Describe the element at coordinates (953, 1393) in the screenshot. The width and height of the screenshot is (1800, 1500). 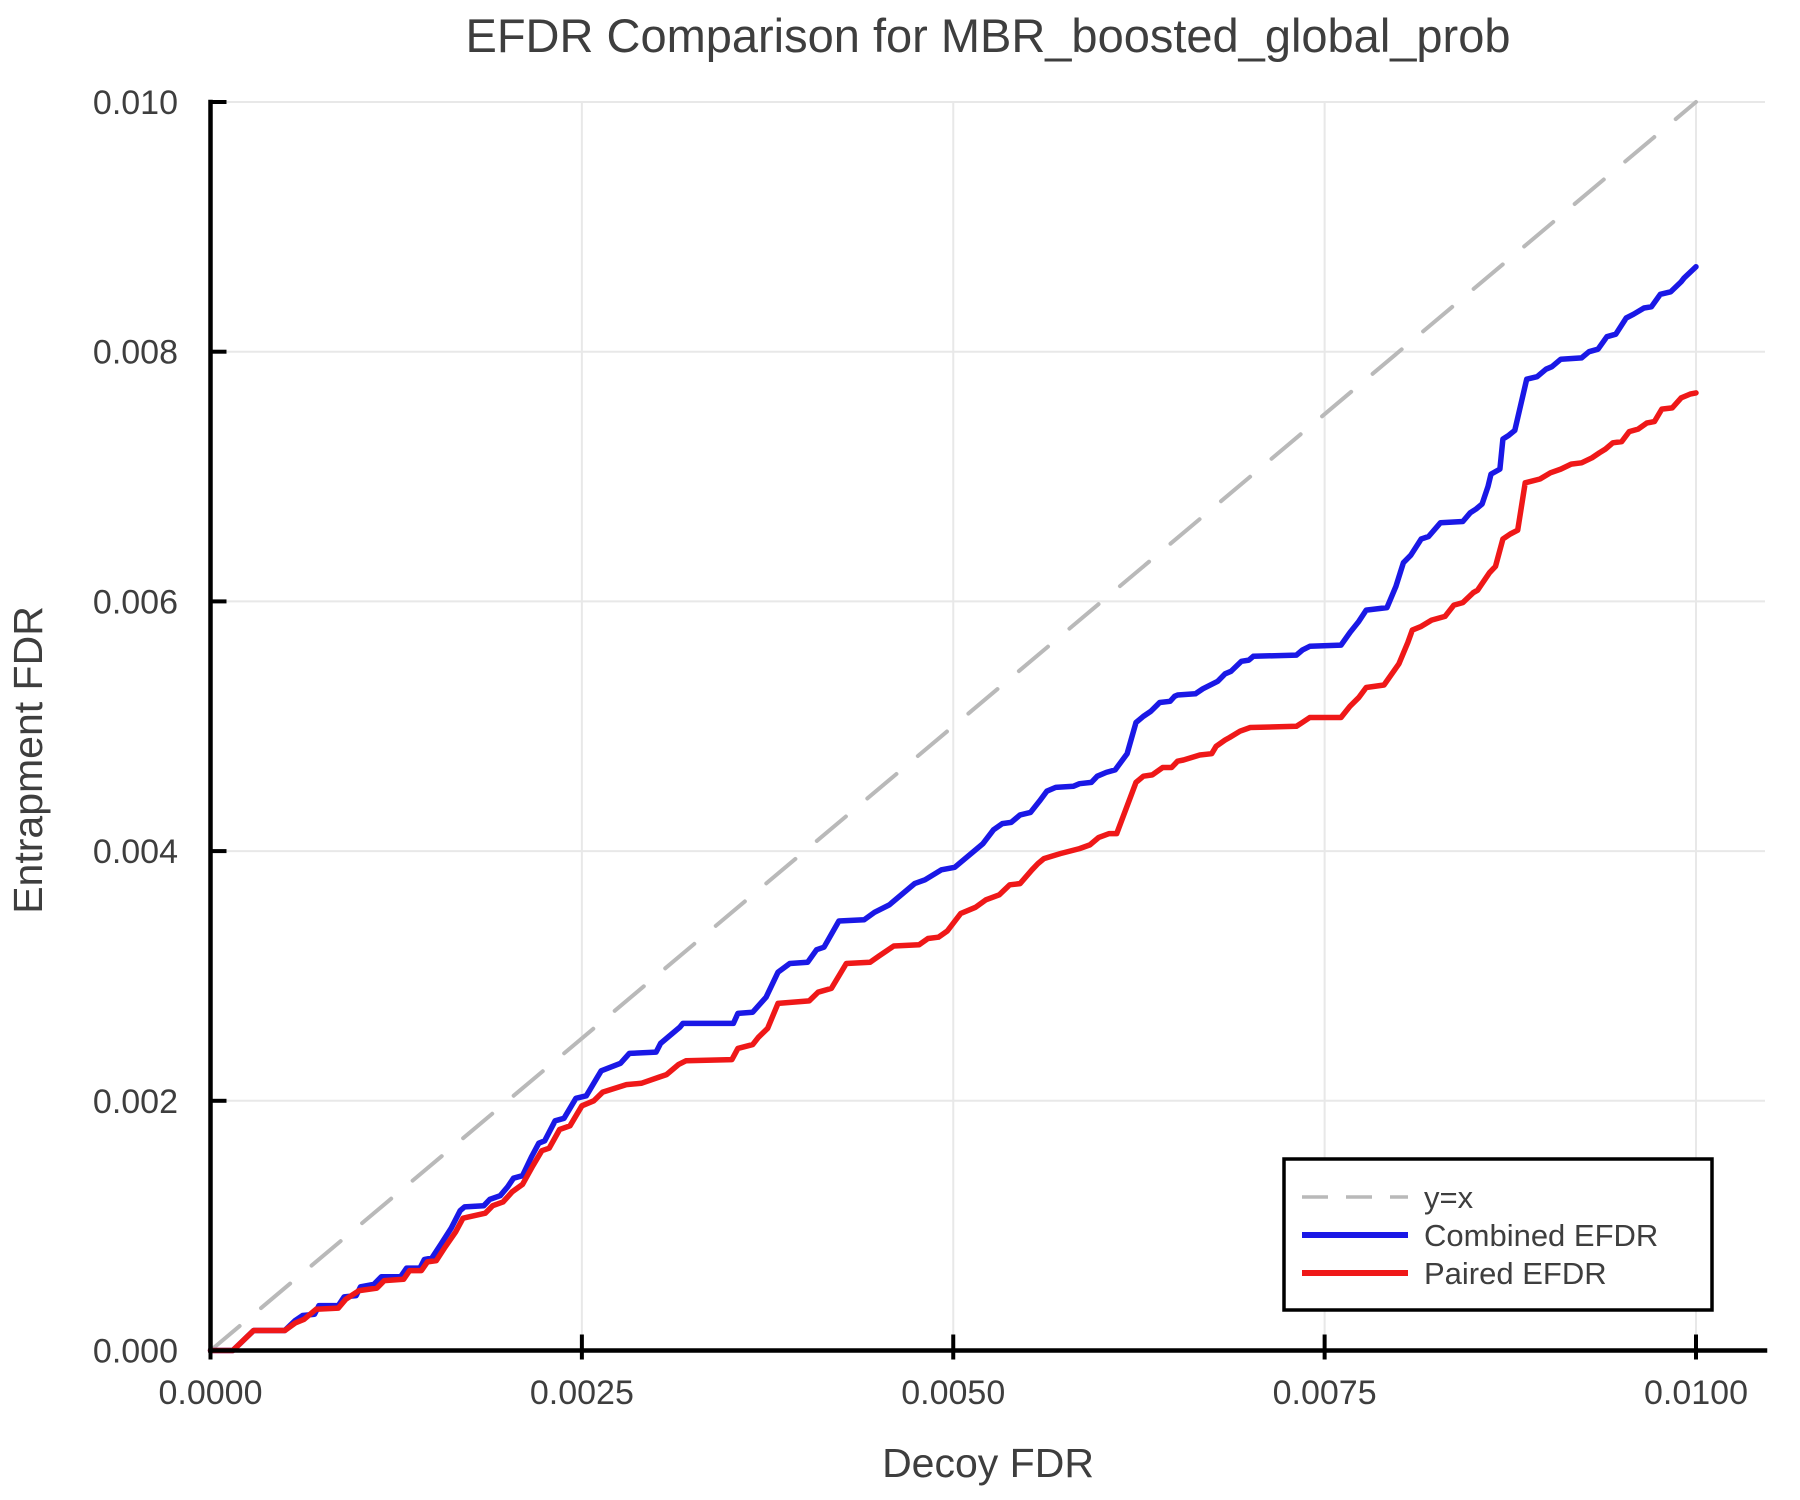
I see `x-tick-label: 0.0050` at that location.